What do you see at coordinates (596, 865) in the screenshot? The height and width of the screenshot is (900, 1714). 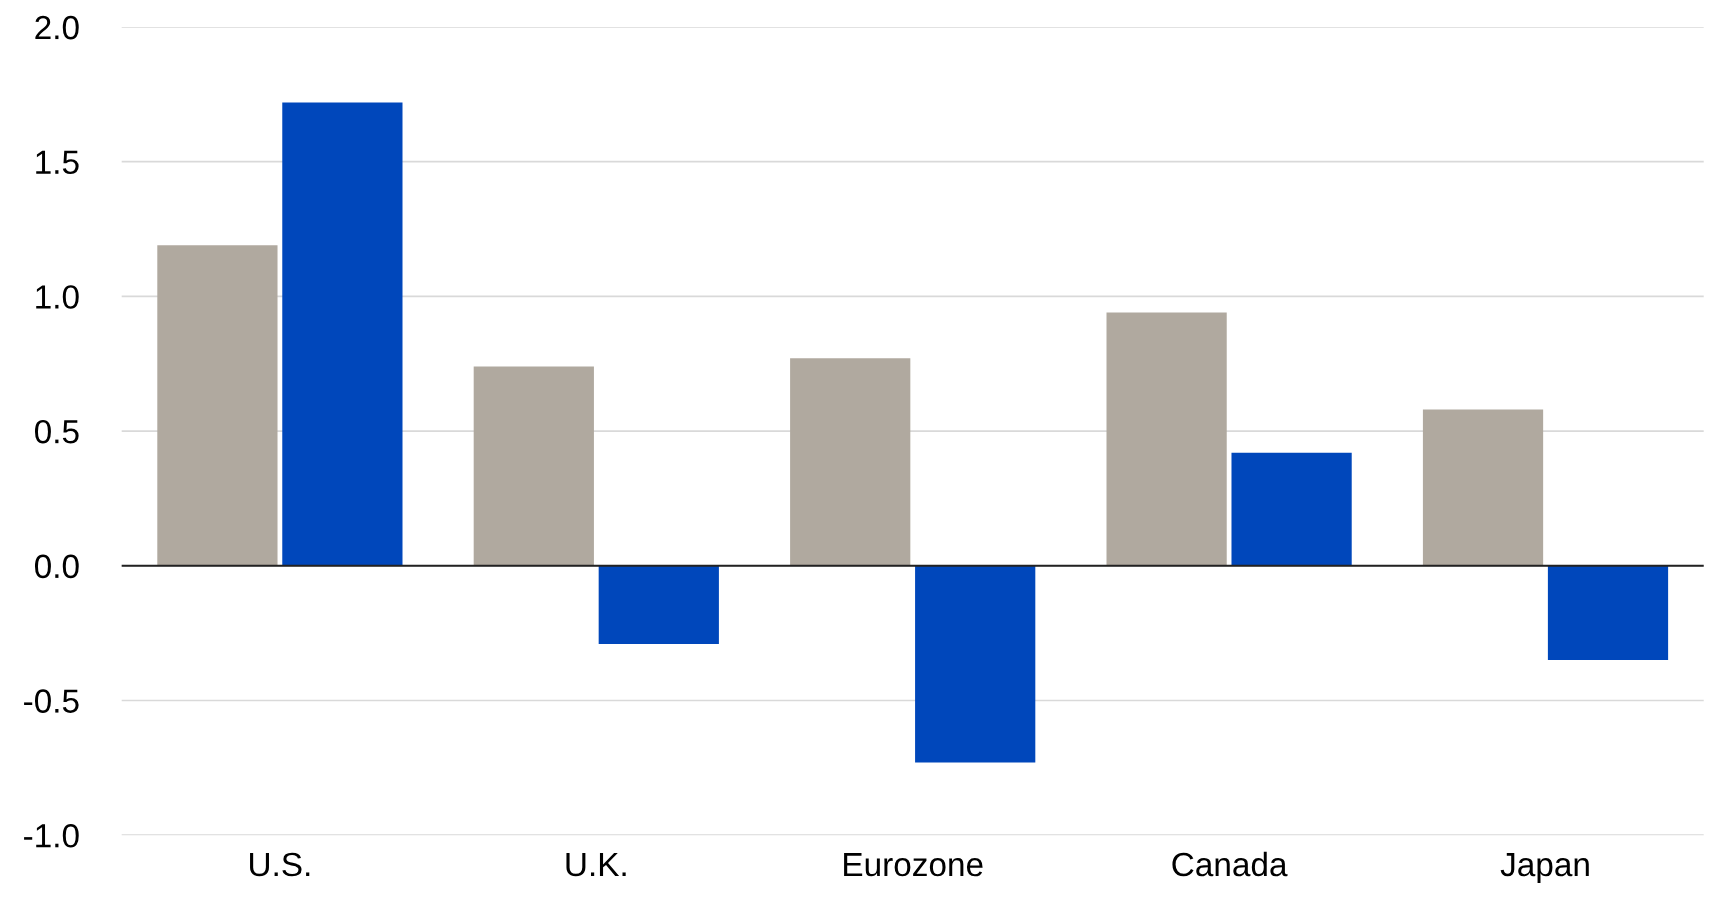 I see `x-tick-label: U.K.` at bounding box center [596, 865].